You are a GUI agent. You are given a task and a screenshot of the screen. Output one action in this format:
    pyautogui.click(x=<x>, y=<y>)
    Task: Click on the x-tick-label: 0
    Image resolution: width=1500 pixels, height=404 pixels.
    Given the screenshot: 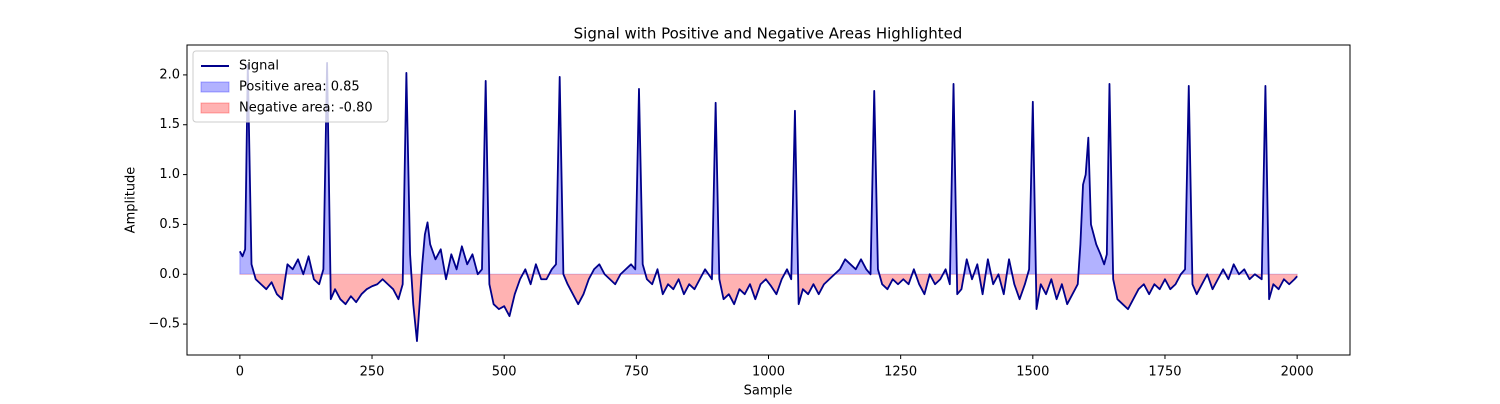 What is the action you would take?
    pyautogui.click(x=240, y=372)
    